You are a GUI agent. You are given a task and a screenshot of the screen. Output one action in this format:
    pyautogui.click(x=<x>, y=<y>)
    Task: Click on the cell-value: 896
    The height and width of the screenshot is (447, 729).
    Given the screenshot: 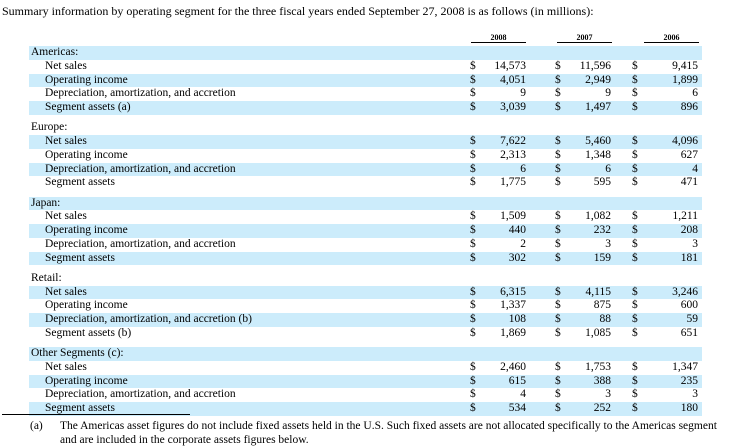 What is the action you would take?
    pyautogui.click(x=689, y=107)
    